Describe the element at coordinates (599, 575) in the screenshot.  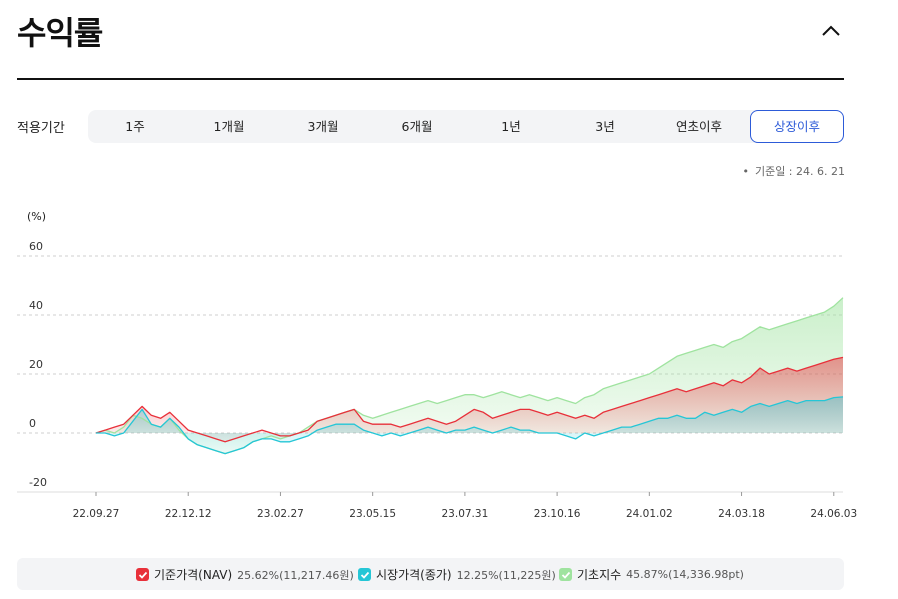
I see `legend-label-index: 기초지수` at that location.